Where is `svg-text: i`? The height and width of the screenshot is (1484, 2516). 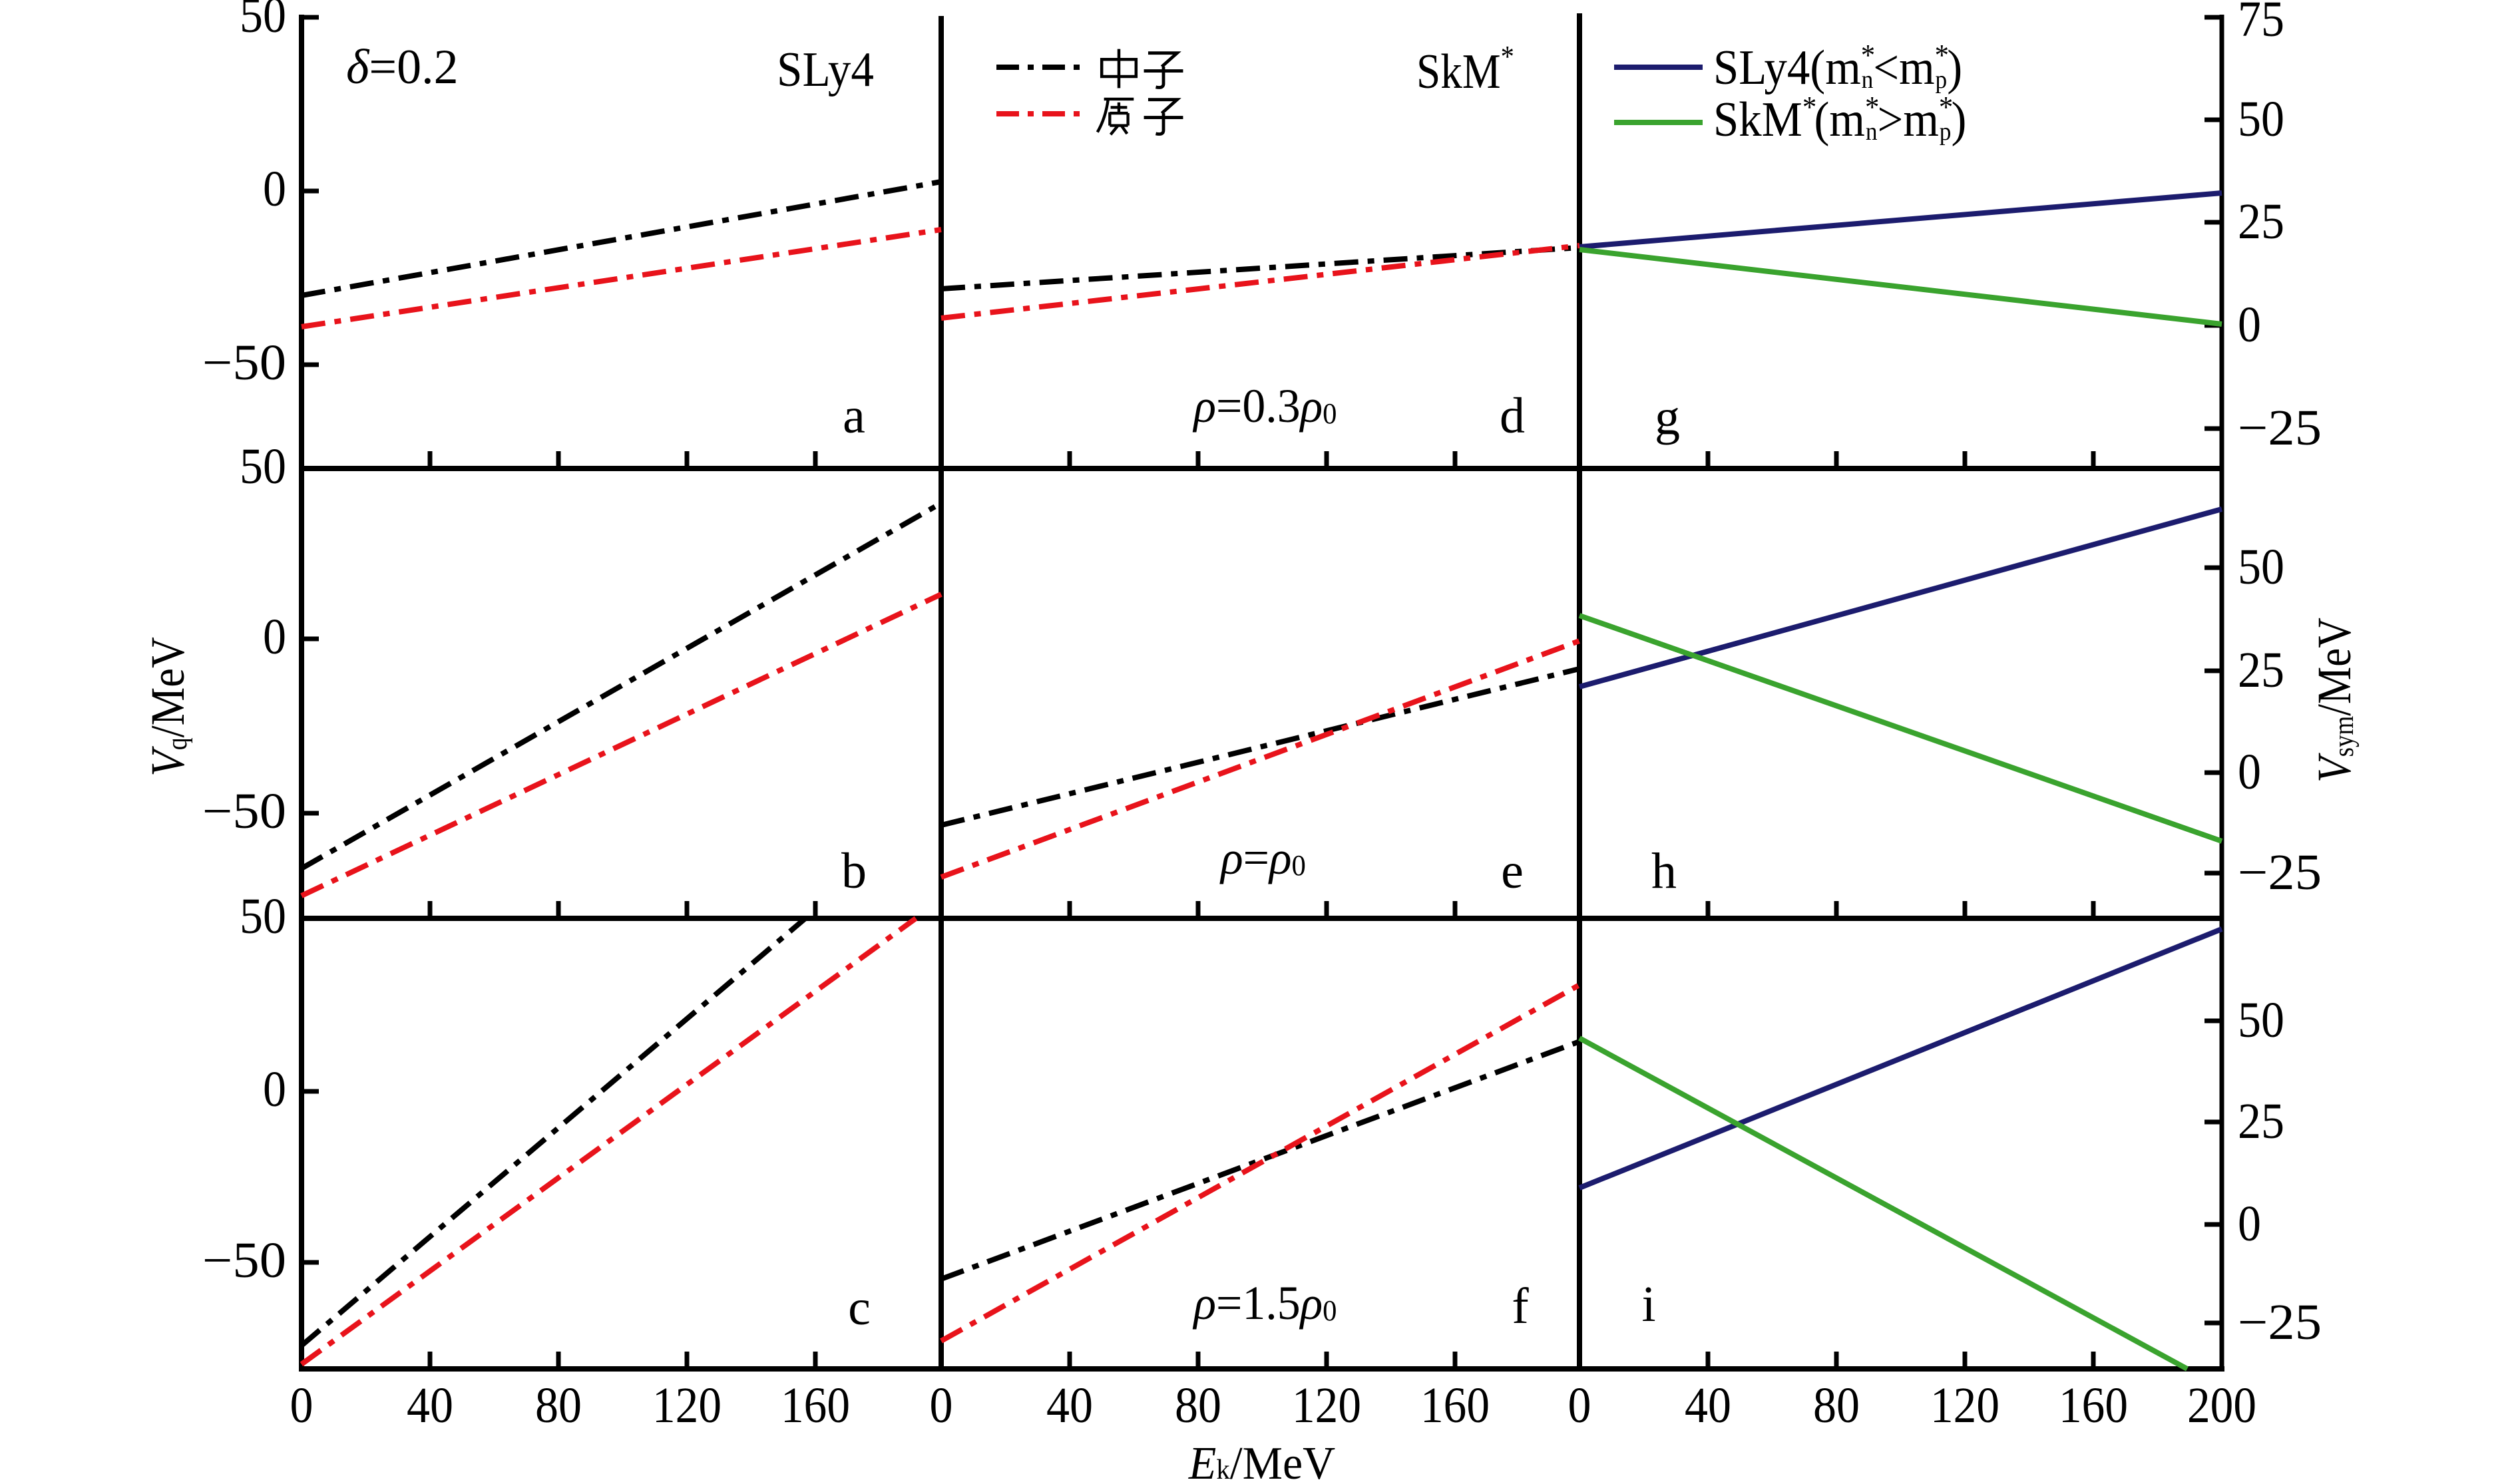
svg-text: i is located at coordinates (1648, 1304).